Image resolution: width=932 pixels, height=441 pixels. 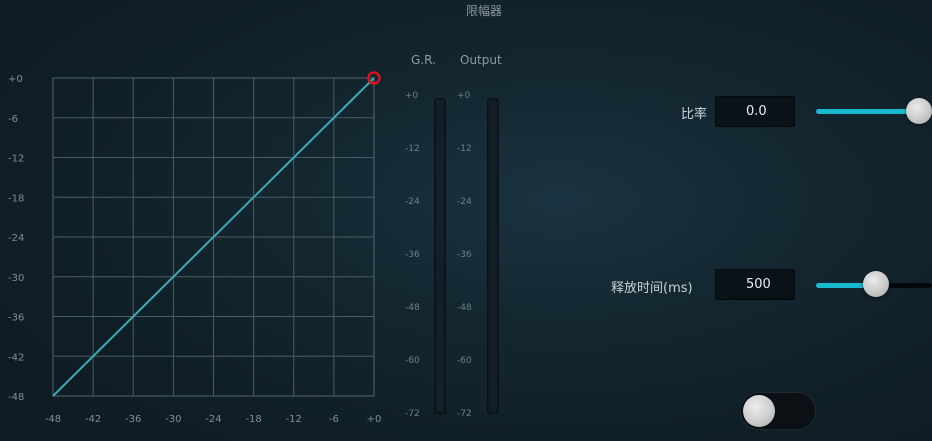 I want to click on release-slider-knob, so click(x=876, y=284).